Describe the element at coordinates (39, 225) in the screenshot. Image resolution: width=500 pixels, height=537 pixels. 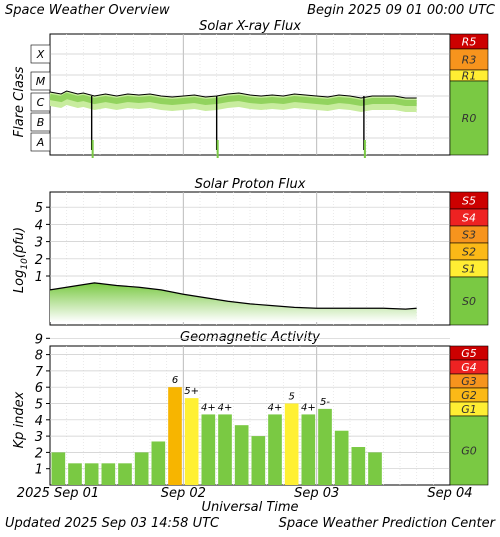
I see `proton-ytick-label: 4` at that location.